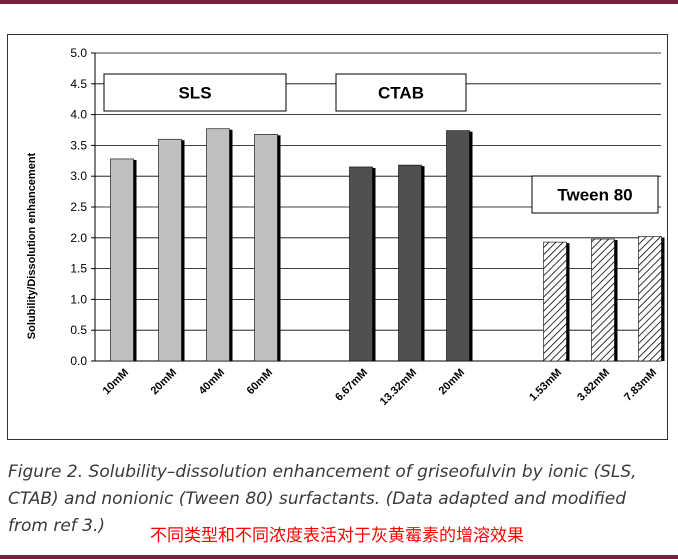  Describe the element at coordinates (78, 269) in the screenshot. I see `y-tick-label: 1.5` at that location.